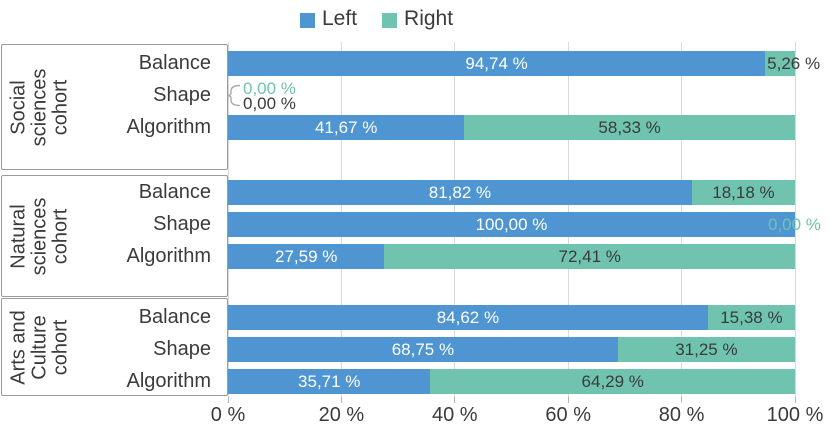 The image size is (830, 437). I want to click on bar-segment-right: 31,25 %, so click(706, 349).